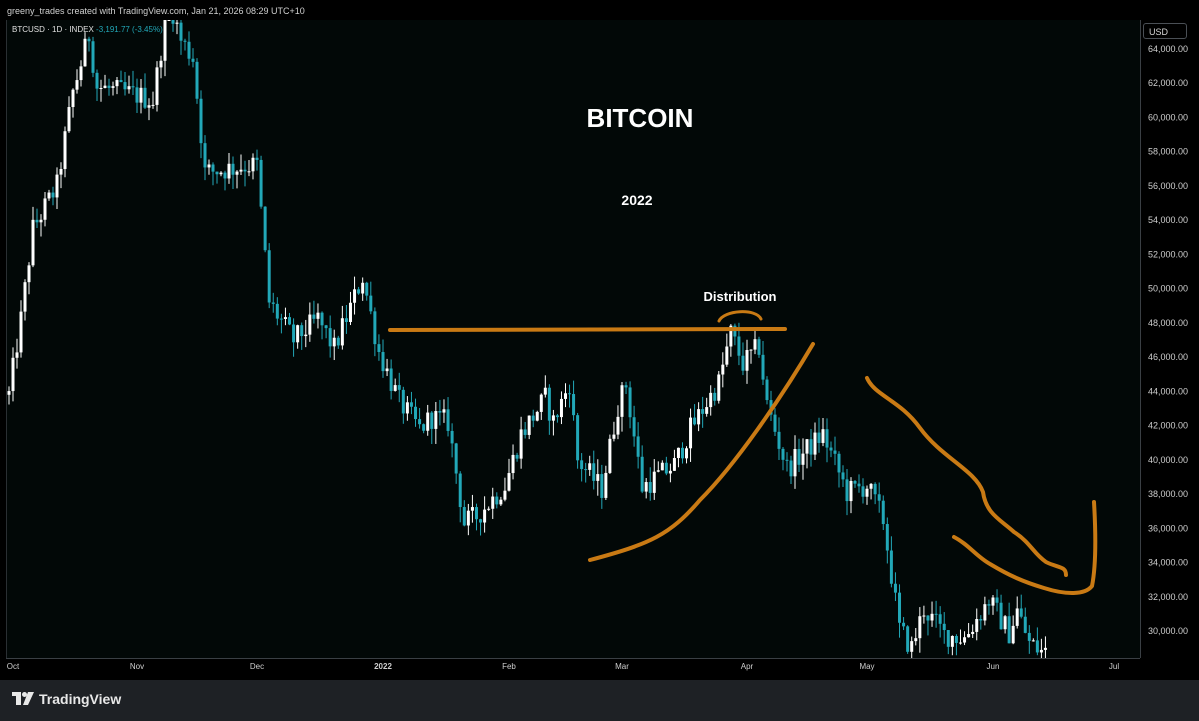 This screenshot has height=721, width=1199. What do you see at coordinates (23, 698) in the screenshot?
I see `tradingview-logo-icon` at bounding box center [23, 698].